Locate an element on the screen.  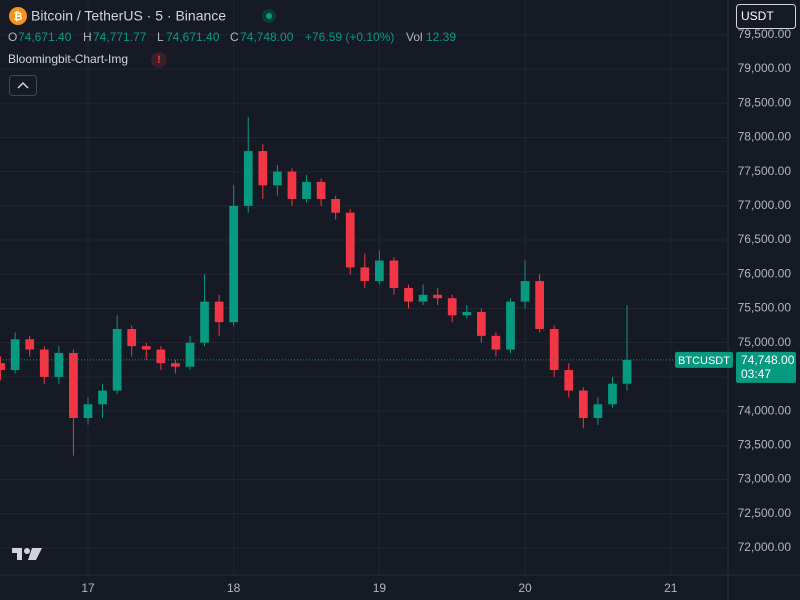
low-key: L is located at coordinates (160, 37).